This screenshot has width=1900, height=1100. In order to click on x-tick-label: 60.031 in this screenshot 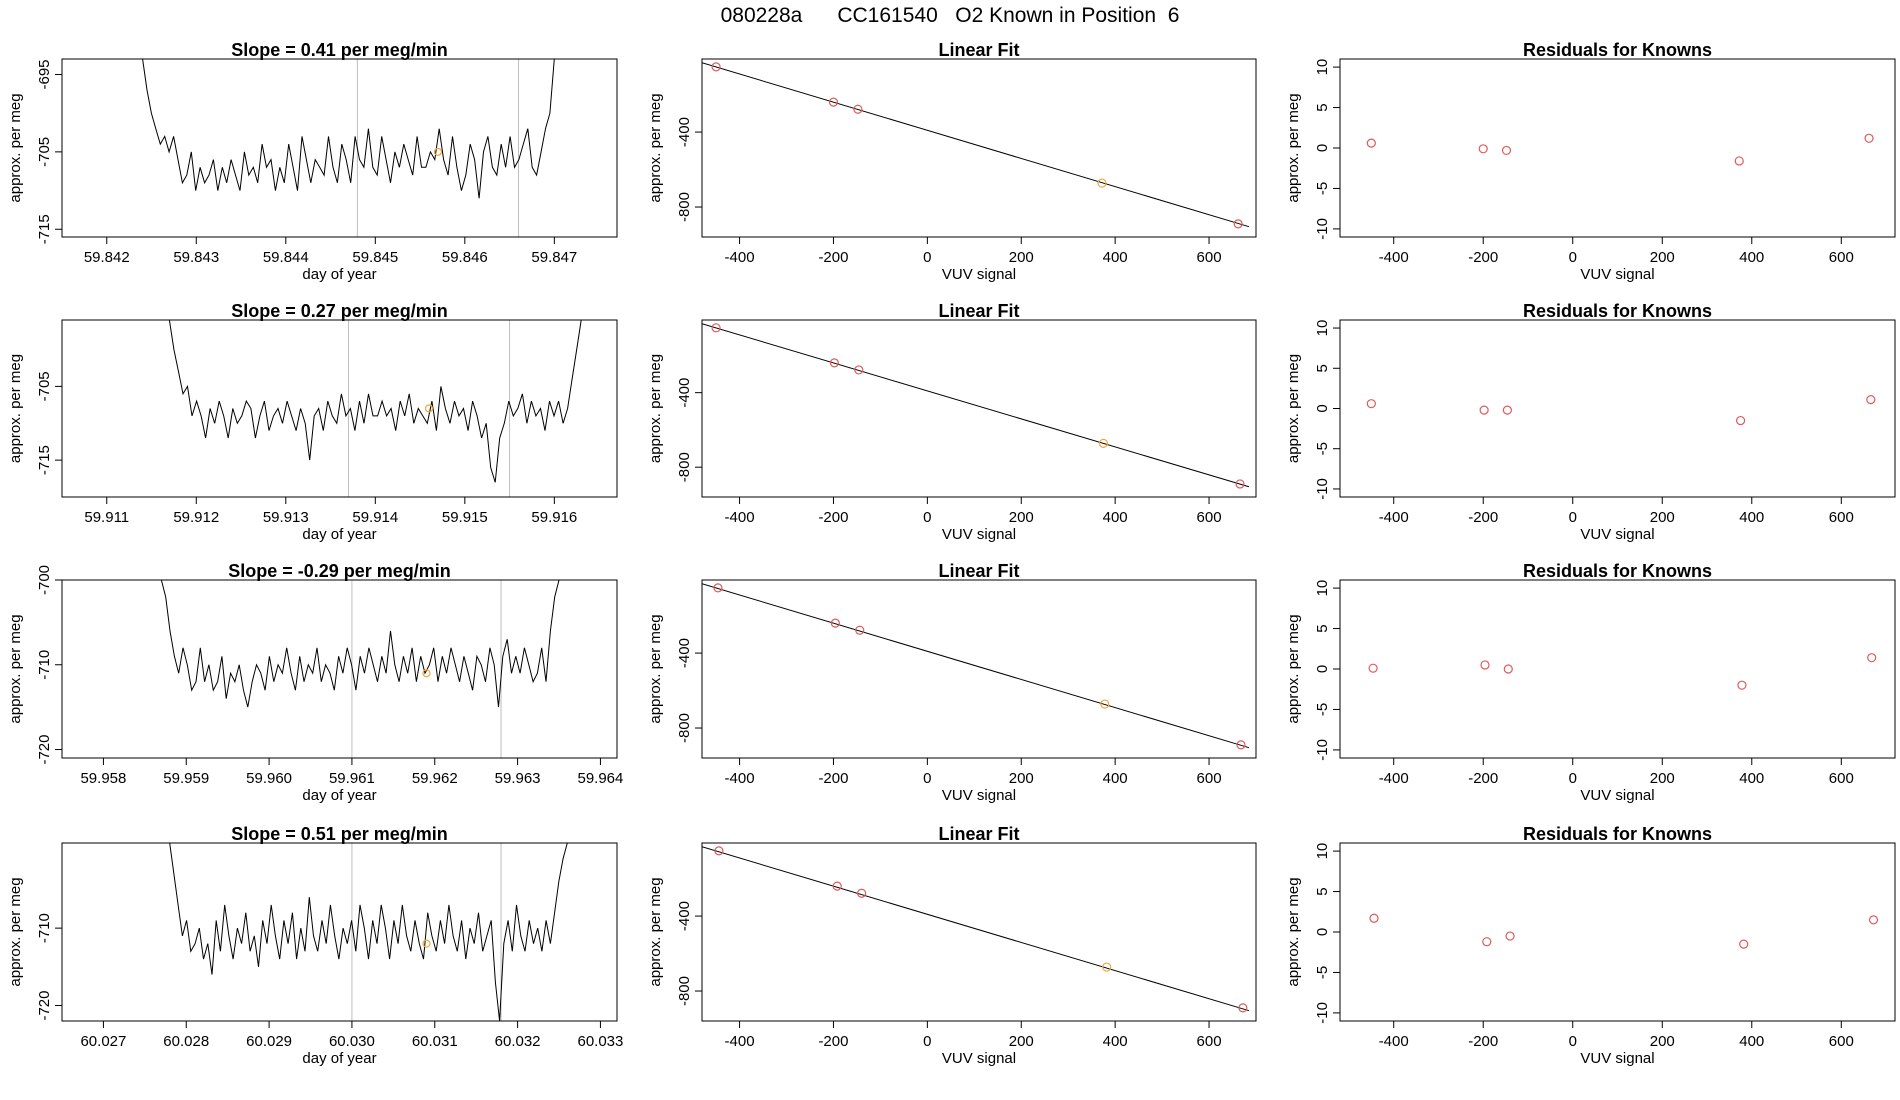, I will do `click(435, 1041)`.